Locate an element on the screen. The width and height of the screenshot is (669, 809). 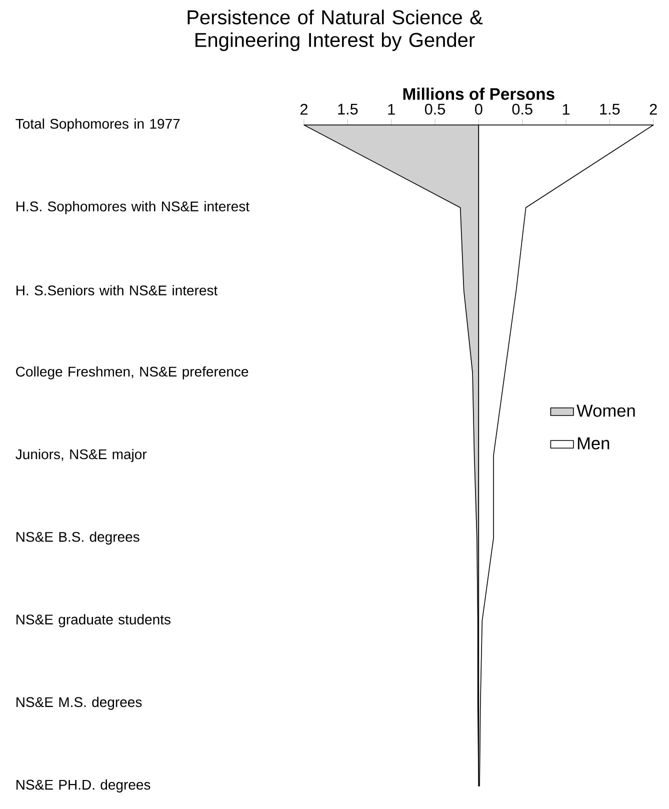
x-tick-label: 0 is located at coordinates (478, 109).